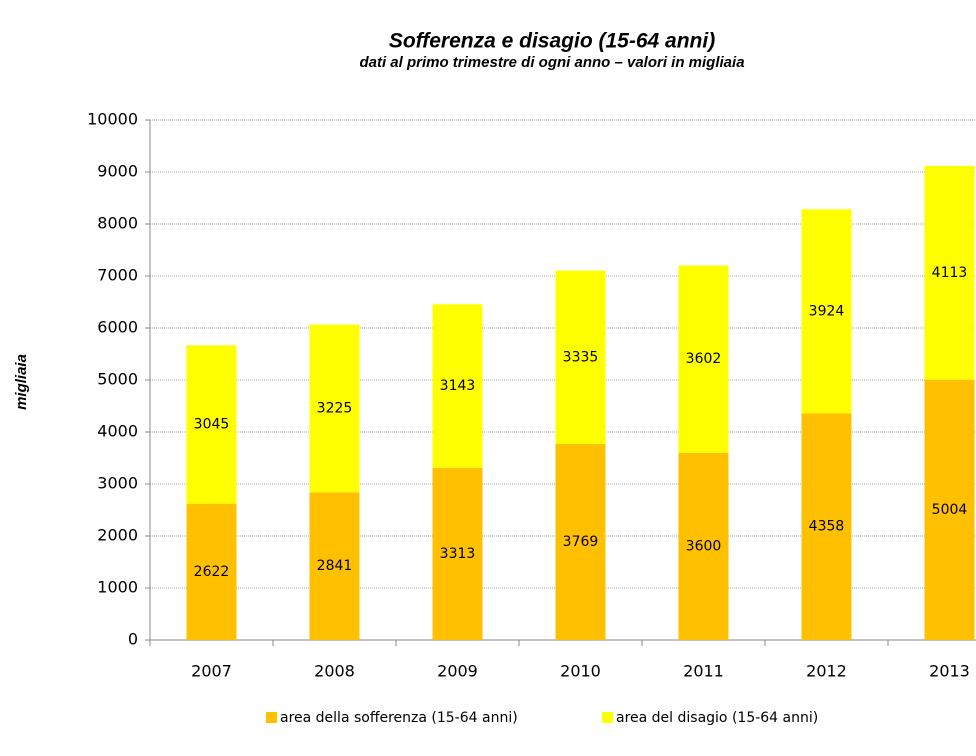 This screenshot has height=756, width=976. I want to click on chart-title: Sofferenza e disagio (15-64 anni), so click(552, 41).